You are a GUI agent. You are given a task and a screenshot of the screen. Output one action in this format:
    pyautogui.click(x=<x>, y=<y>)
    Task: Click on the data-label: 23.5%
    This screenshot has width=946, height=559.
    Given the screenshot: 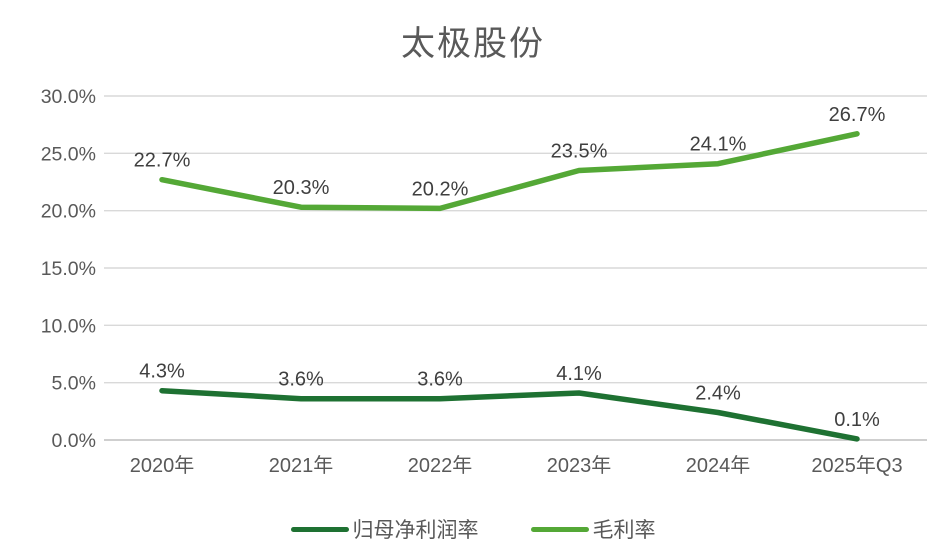 What is the action you would take?
    pyautogui.click(x=579, y=152)
    